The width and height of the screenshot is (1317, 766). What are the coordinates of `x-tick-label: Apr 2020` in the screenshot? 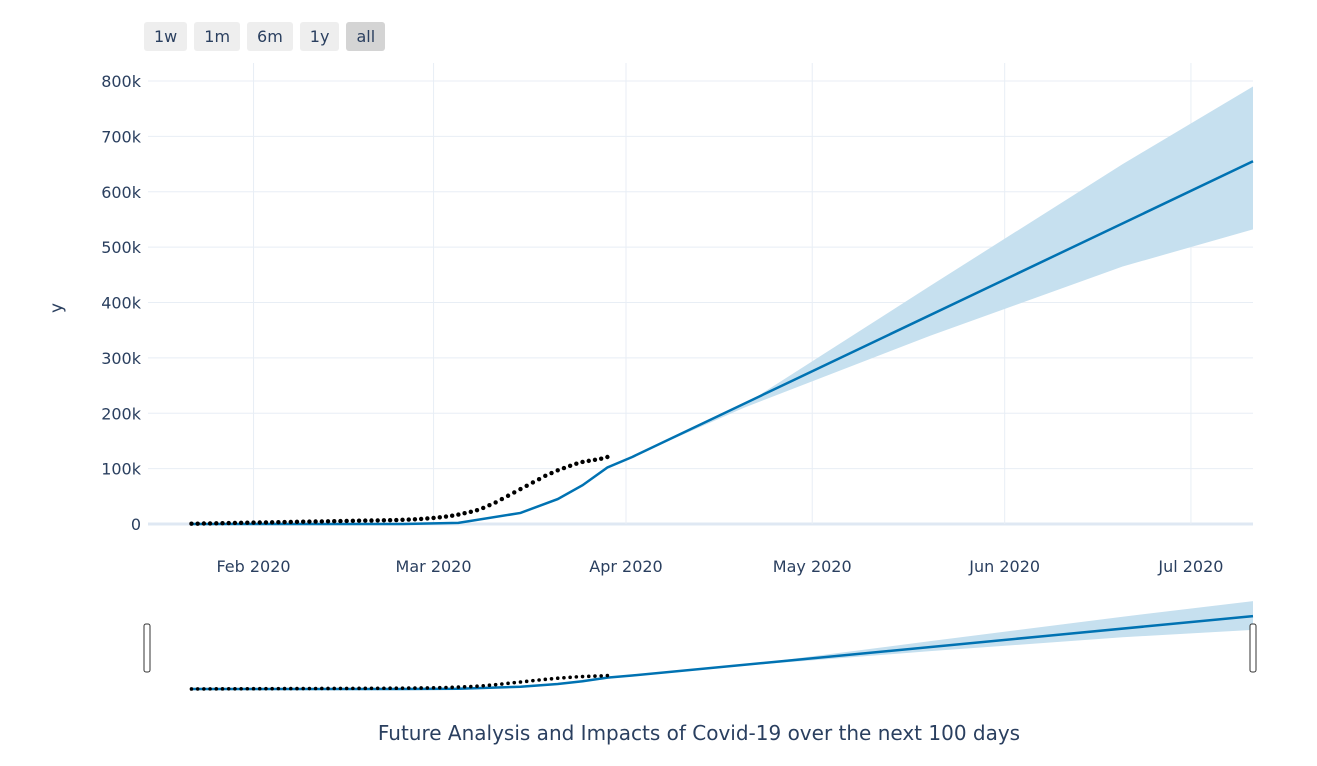 It's located at (625, 566).